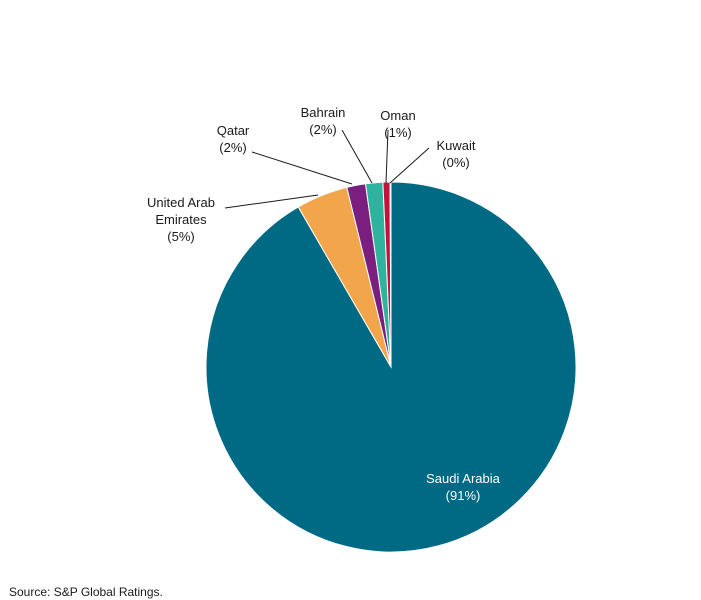  Describe the element at coordinates (323, 112) in the screenshot. I see `slice-name-label: Bahrain` at that location.